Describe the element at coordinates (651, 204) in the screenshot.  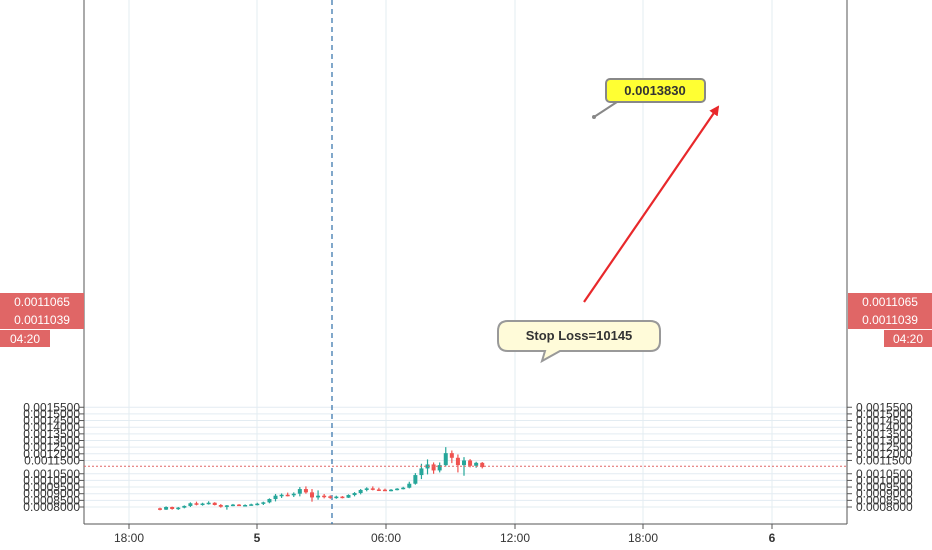
I see `target-arrow` at that location.